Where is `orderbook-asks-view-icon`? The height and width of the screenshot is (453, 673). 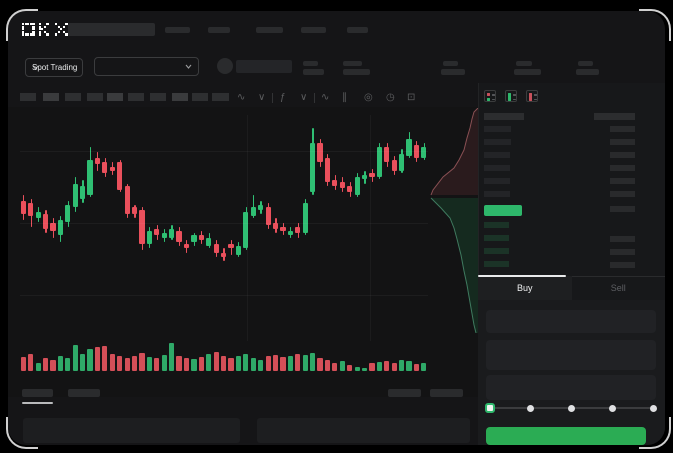
orderbook-asks-view-icon is located at coordinates (532, 96).